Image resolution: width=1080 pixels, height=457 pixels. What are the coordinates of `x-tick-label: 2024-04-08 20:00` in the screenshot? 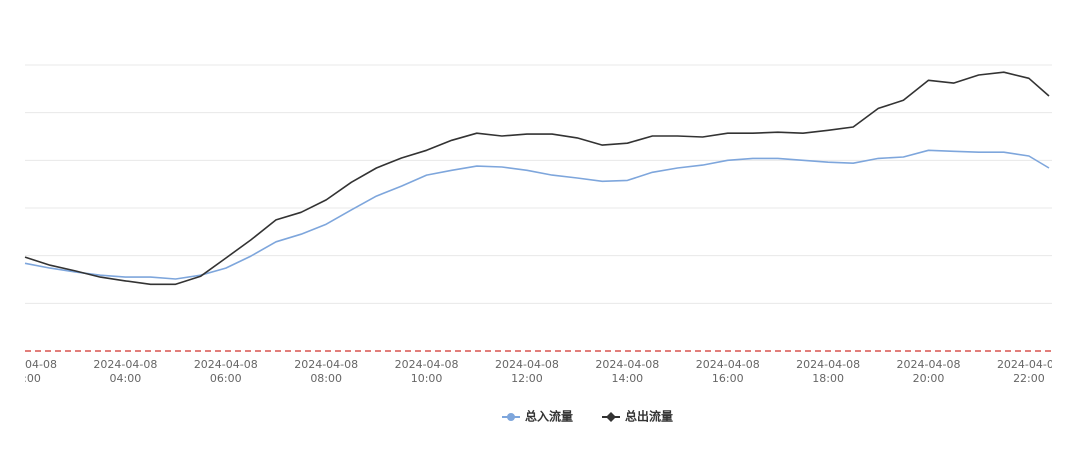 It's located at (929, 371).